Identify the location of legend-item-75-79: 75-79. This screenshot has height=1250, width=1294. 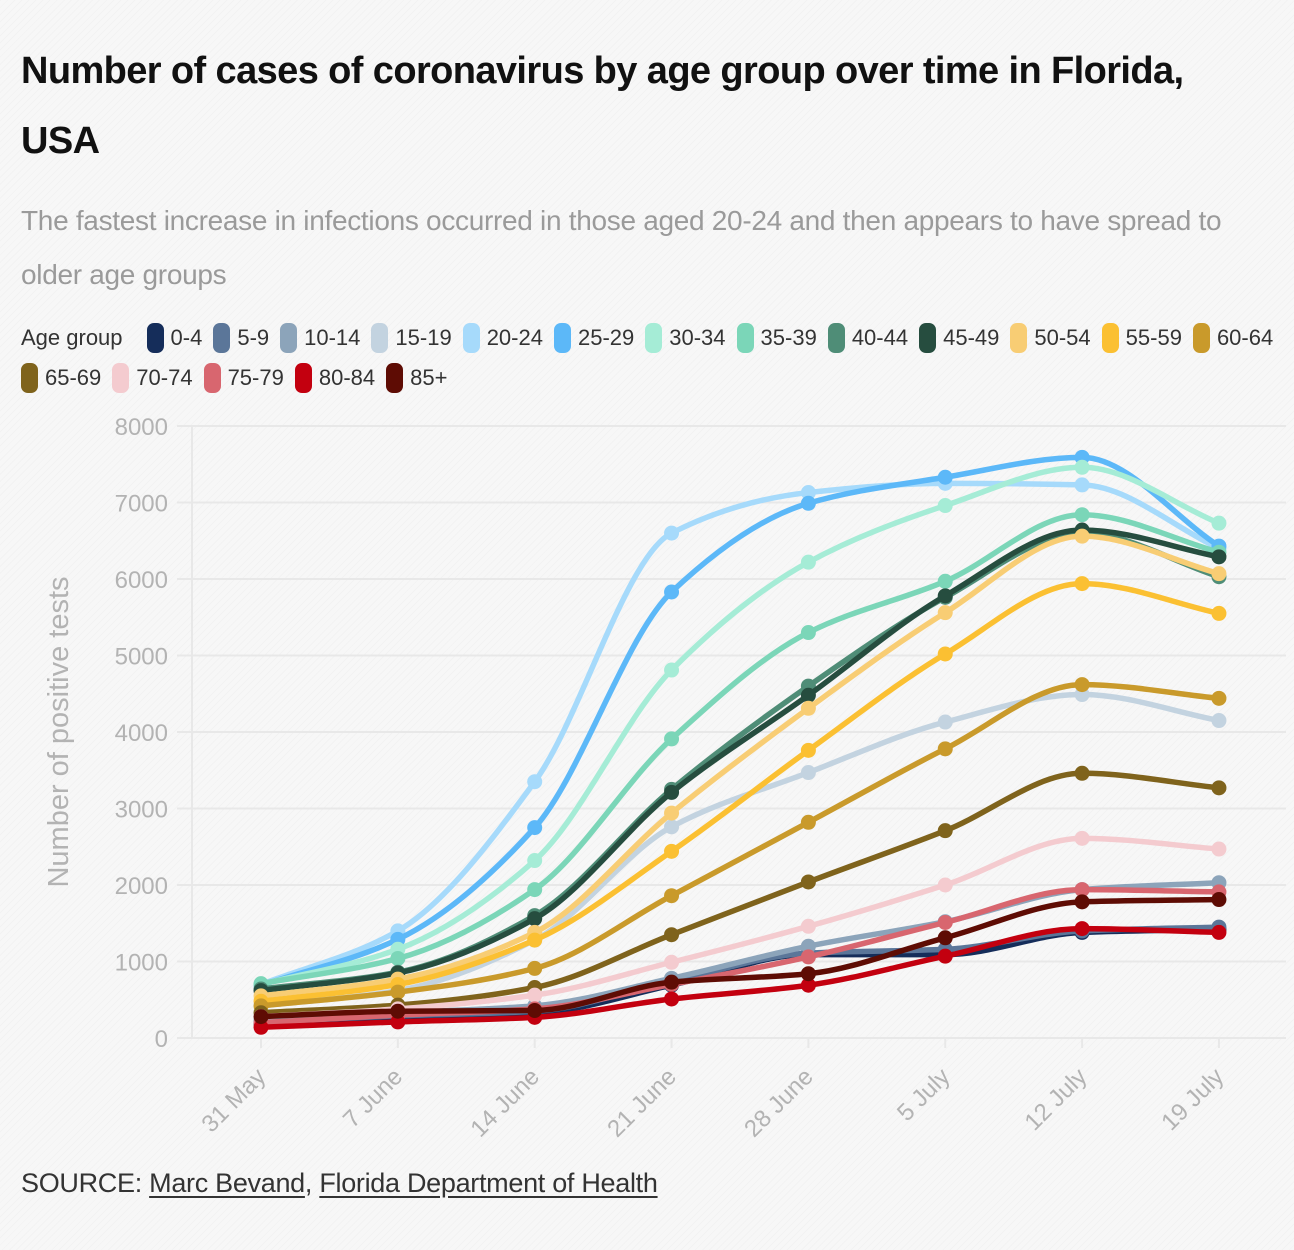
(243, 378).